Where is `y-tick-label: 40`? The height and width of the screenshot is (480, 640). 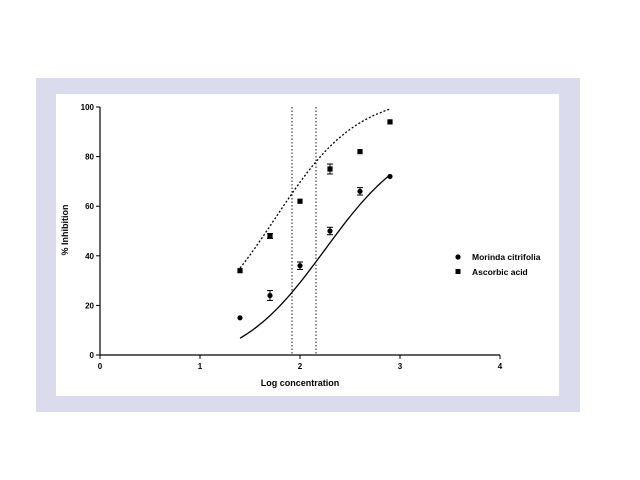
y-tick-label: 40 is located at coordinates (89, 256).